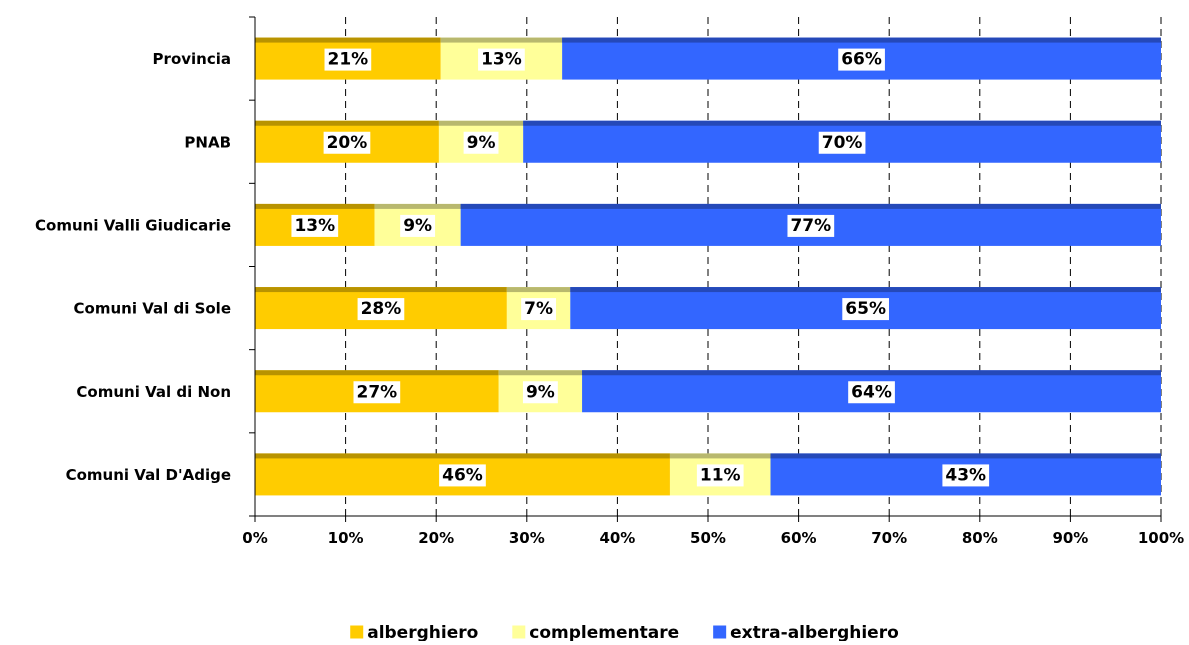 This screenshot has width=1189, height=645. I want to click on data-label-text: 21%, so click(348, 60).